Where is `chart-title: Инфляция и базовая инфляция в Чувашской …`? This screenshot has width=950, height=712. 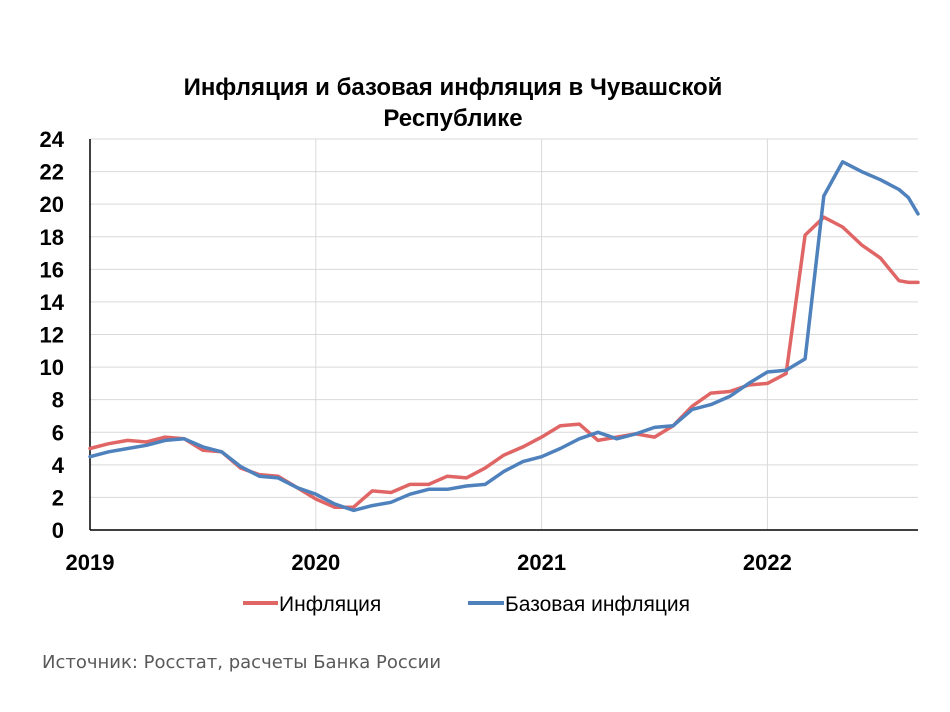
chart-title: Инфляция и базовая инфляция в Чувашской … is located at coordinates (453, 103).